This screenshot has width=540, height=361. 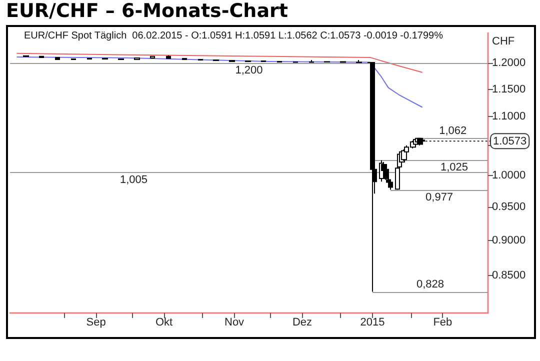 What do you see at coordinates (509, 276) in the screenshot?
I see `y-tick-label: 0.8500` at bounding box center [509, 276].